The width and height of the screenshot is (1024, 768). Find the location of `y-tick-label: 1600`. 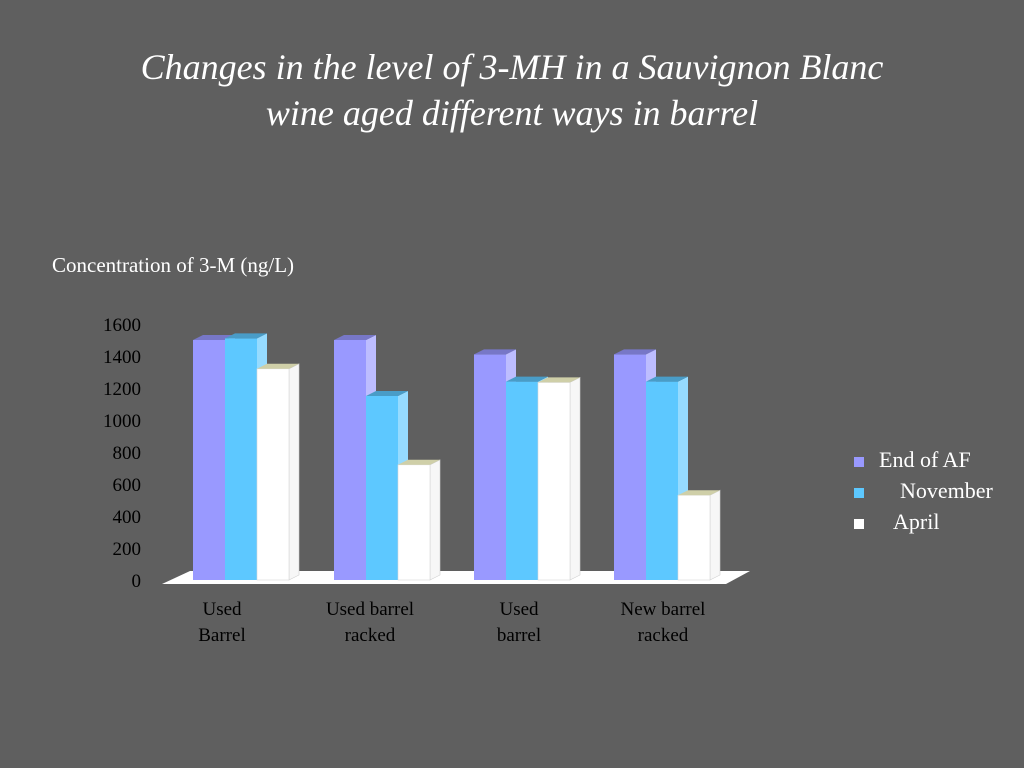

y-tick-label: 1600 is located at coordinates (122, 325).